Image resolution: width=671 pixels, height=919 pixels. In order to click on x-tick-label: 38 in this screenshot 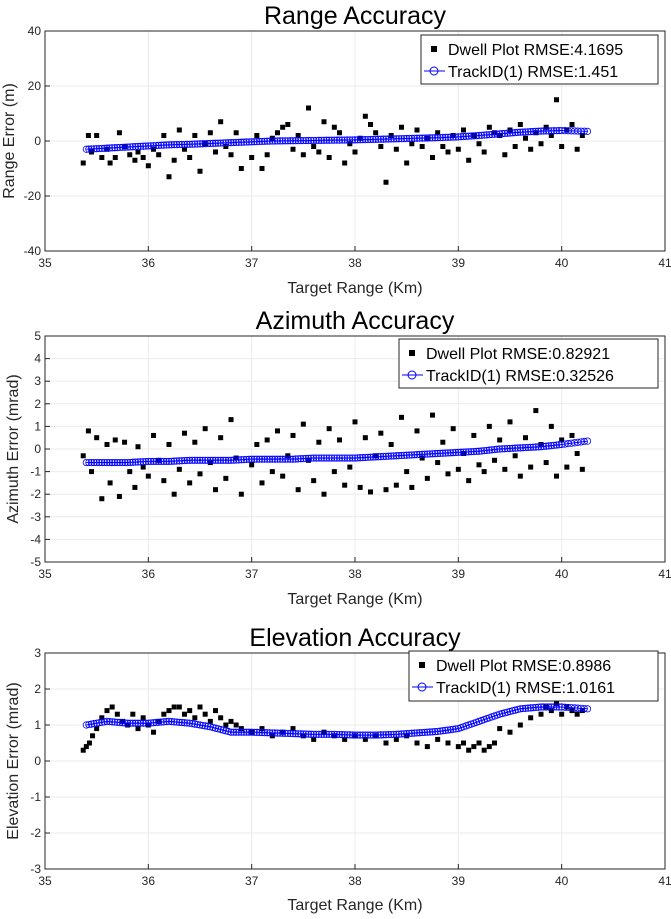, I will do `click(355, 263)`.